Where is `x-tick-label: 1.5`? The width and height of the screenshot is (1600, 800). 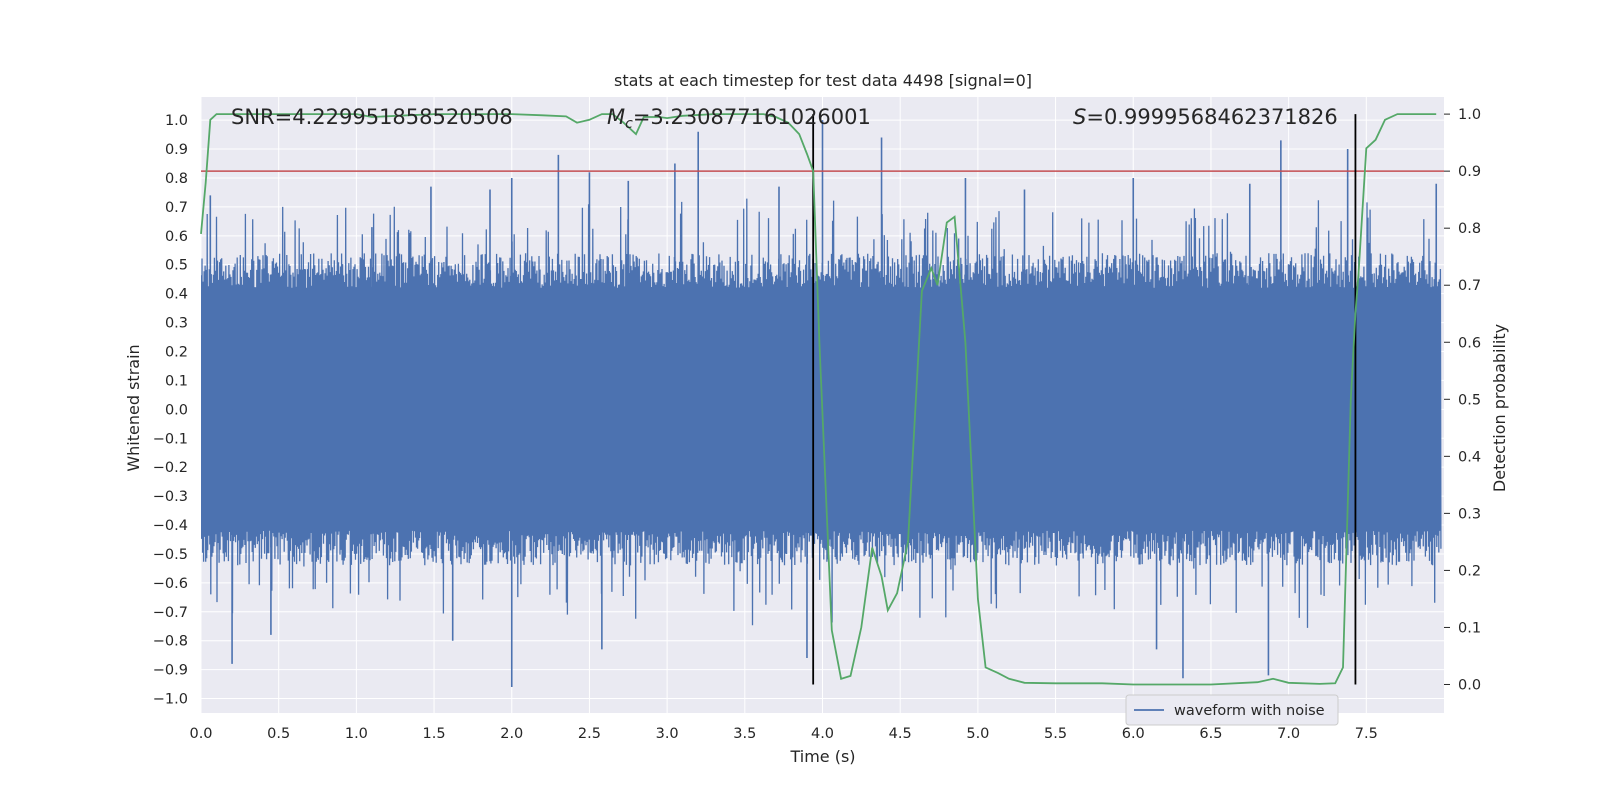
x-tick-label: 1.5 is located at coordinates (434, 734).